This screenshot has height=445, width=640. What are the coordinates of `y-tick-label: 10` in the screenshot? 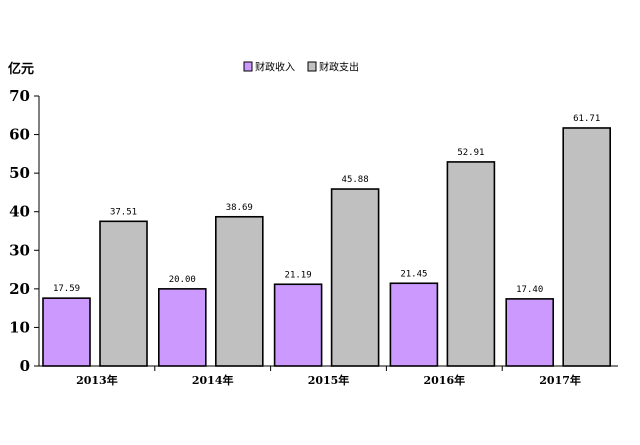 It's located at (19, 327).